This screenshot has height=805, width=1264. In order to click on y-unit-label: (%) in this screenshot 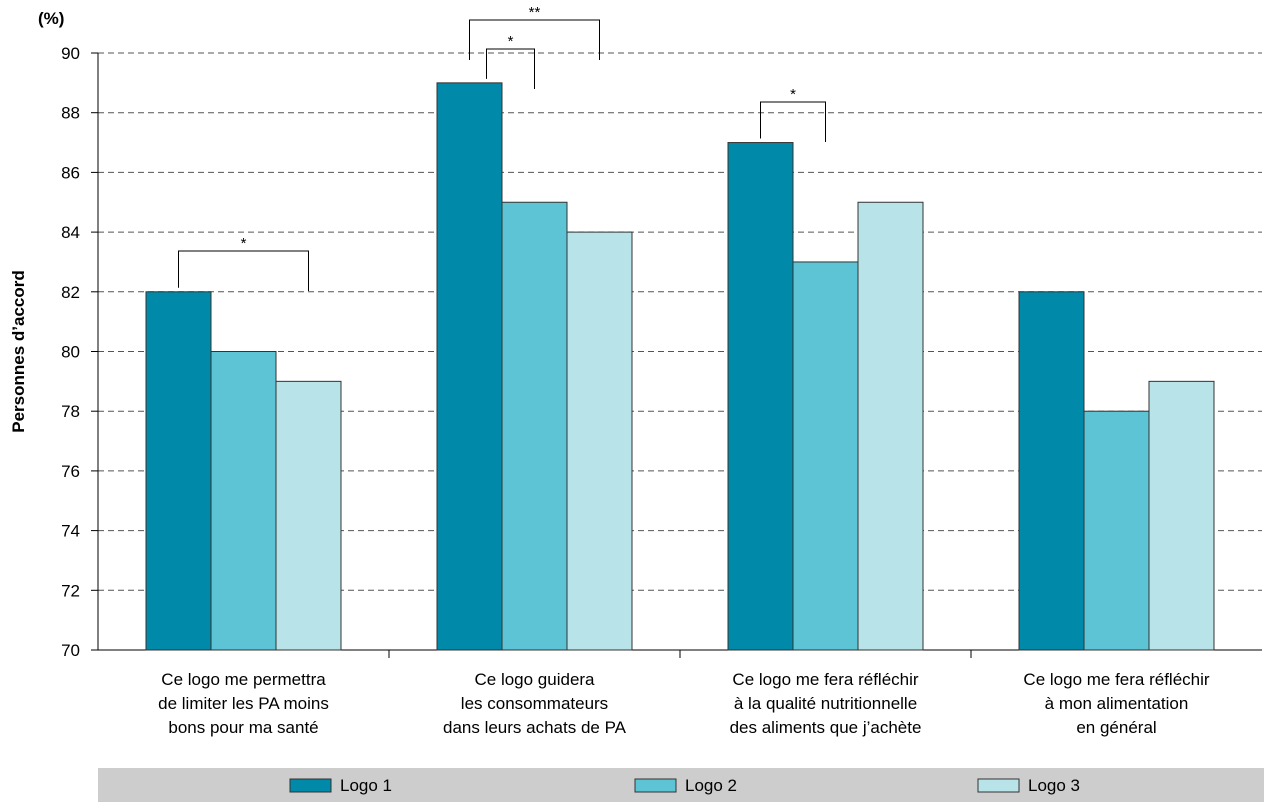, I will do `click(51, 18)`.